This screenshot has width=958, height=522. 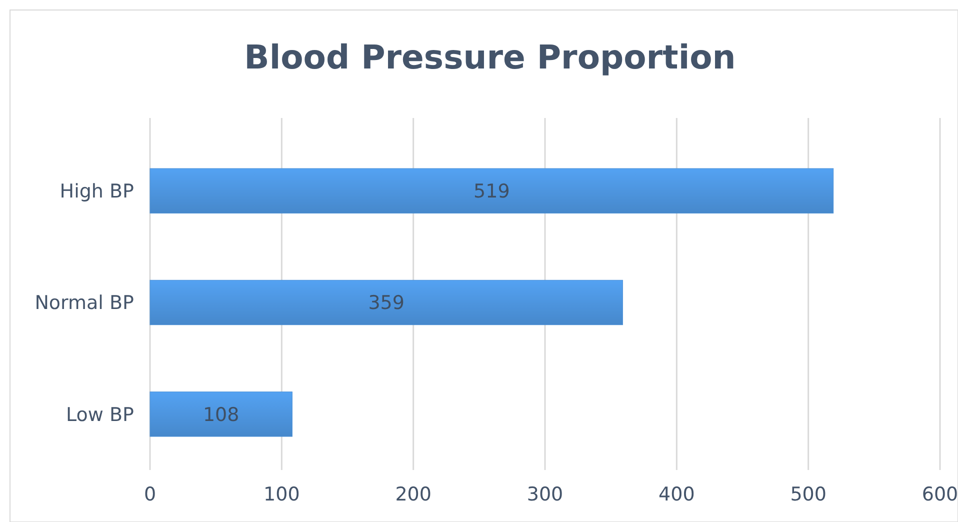 I want to click on y-tick-label: High BP, so click(x=97, y=191).